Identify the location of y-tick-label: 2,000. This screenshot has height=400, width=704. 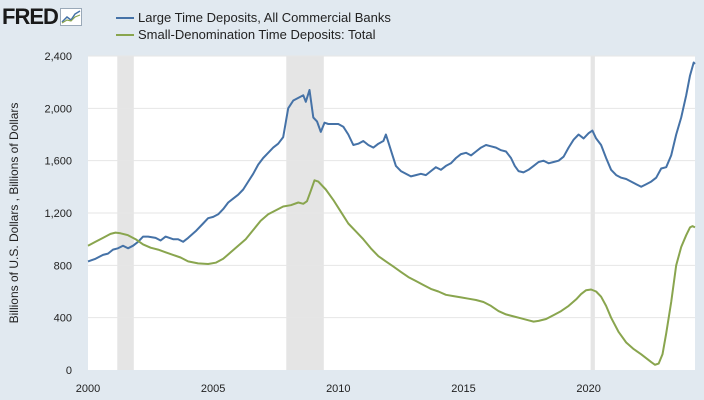
(58, 109).